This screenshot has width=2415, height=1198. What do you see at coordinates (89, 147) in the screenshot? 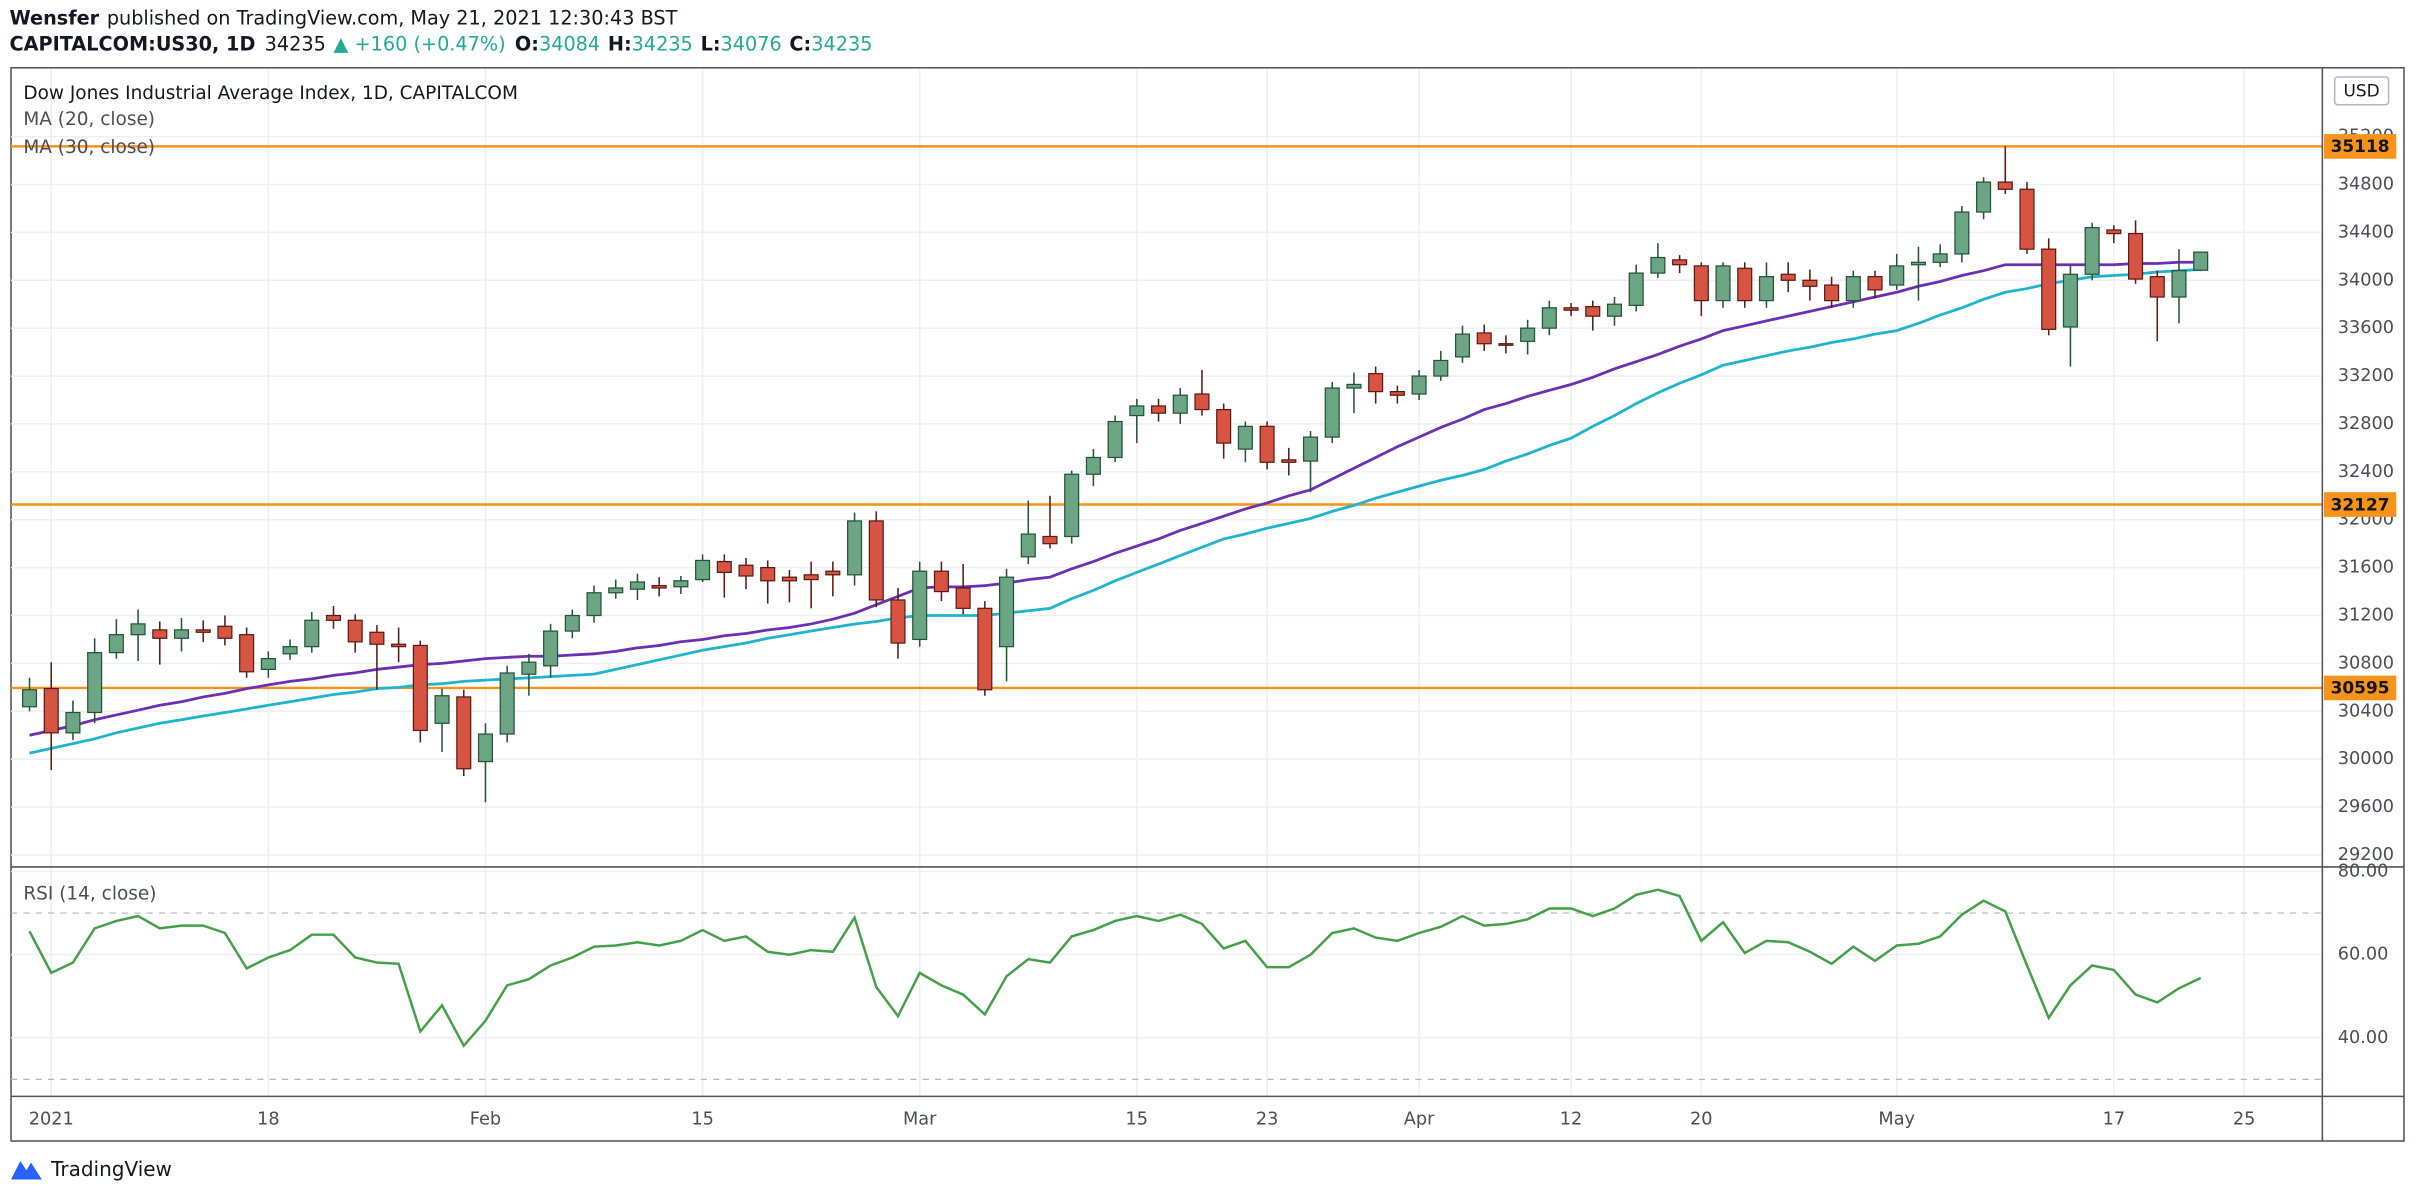
I see `legend-entry: MA (30, close)` at bounding box center [89, 147].